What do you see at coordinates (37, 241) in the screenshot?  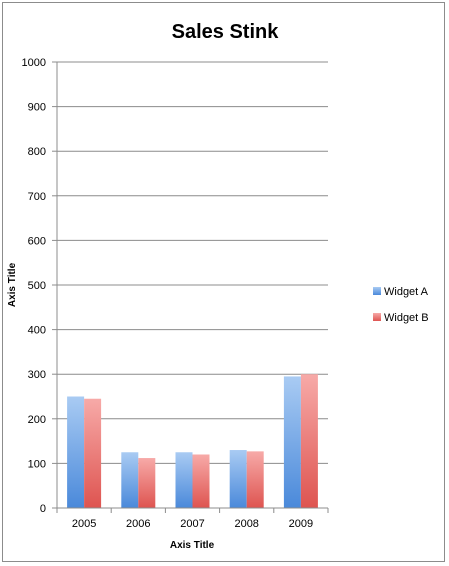 I see `y-tick-label: 600` at bounding box center [37, 241].